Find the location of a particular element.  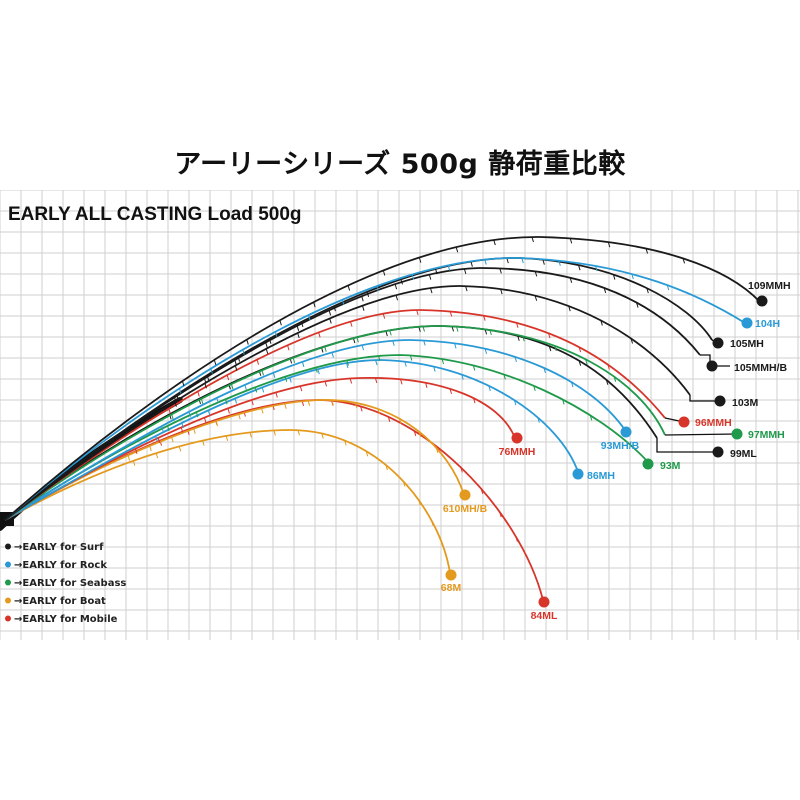

rod-label-105mh: 105MH is located at coordinates (747, 344).